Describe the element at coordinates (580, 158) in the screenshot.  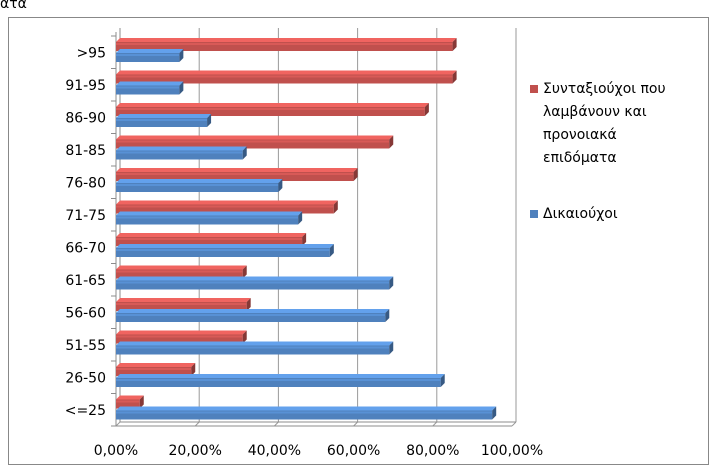
I see `legend-label: επιδόματα` at that location.